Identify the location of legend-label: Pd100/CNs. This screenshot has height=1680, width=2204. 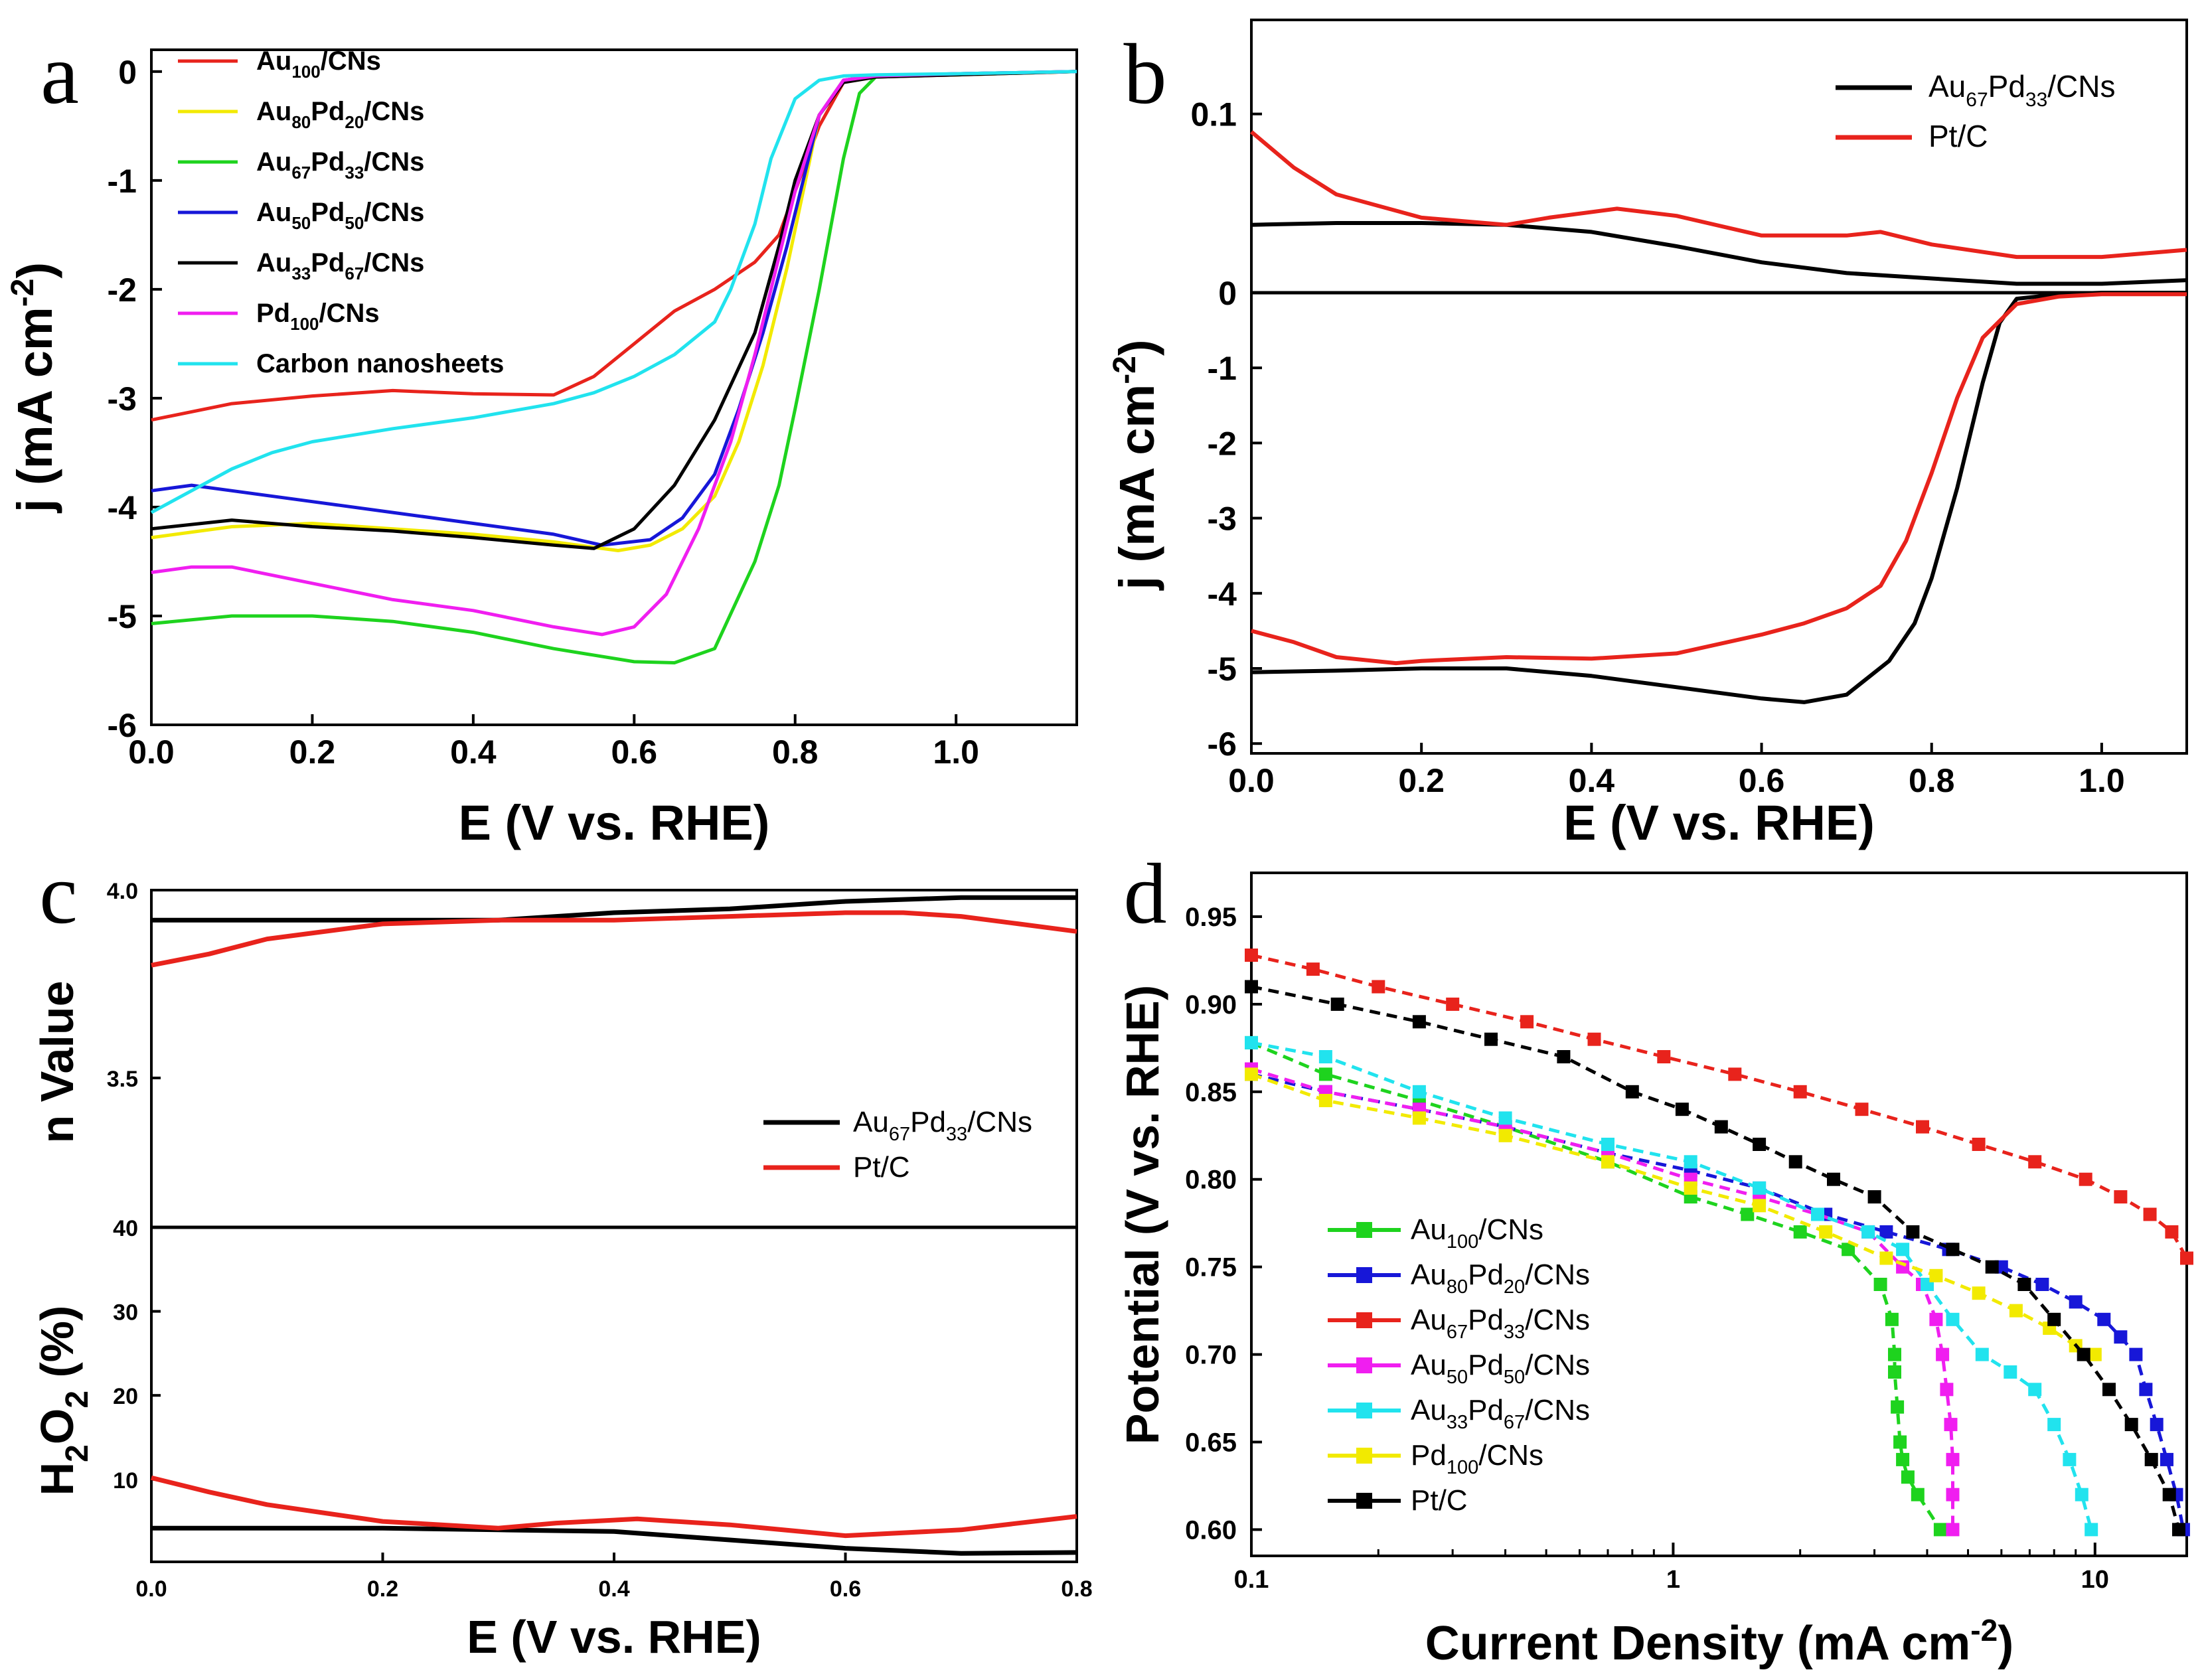
(1477, 1458).